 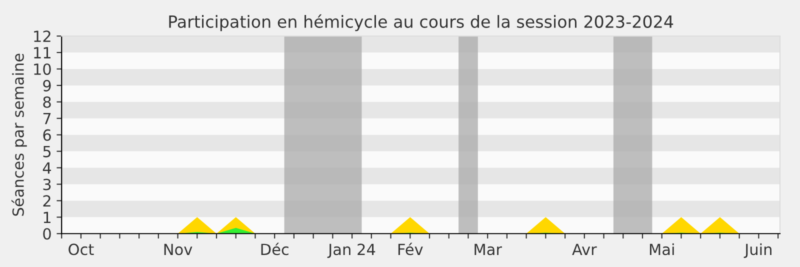 I want to click on x-tick-label: Oct, so click(x=81, y=250).